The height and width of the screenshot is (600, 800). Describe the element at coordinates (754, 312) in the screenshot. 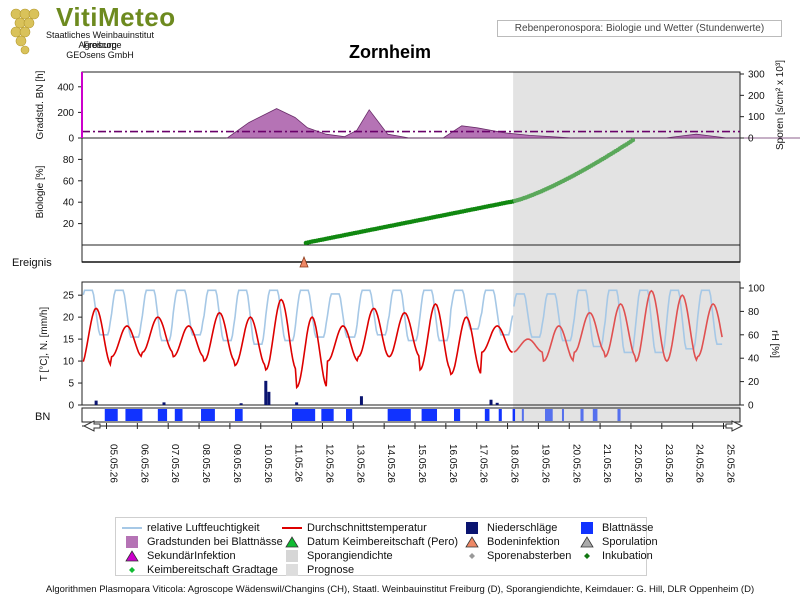

I see `rh-y-tick-label: 80` at that location.